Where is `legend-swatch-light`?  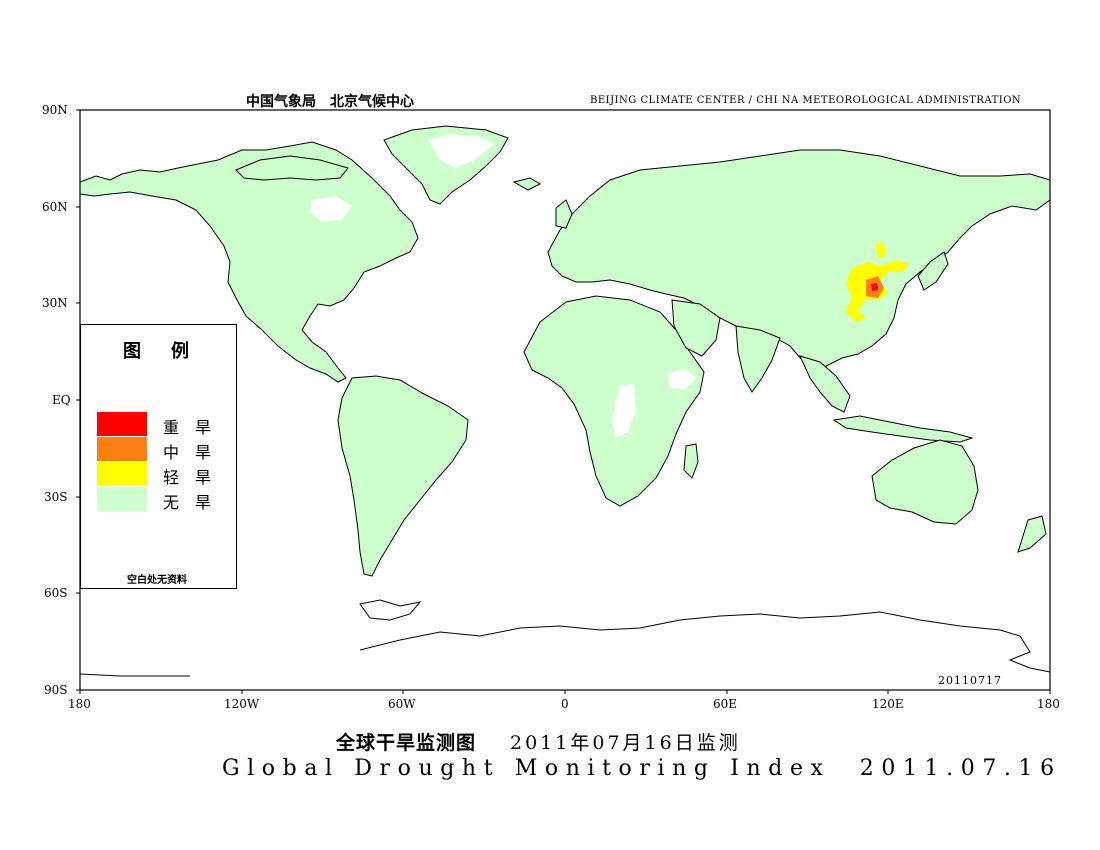 legend-swatch-light is located at coordinates (122, 474).